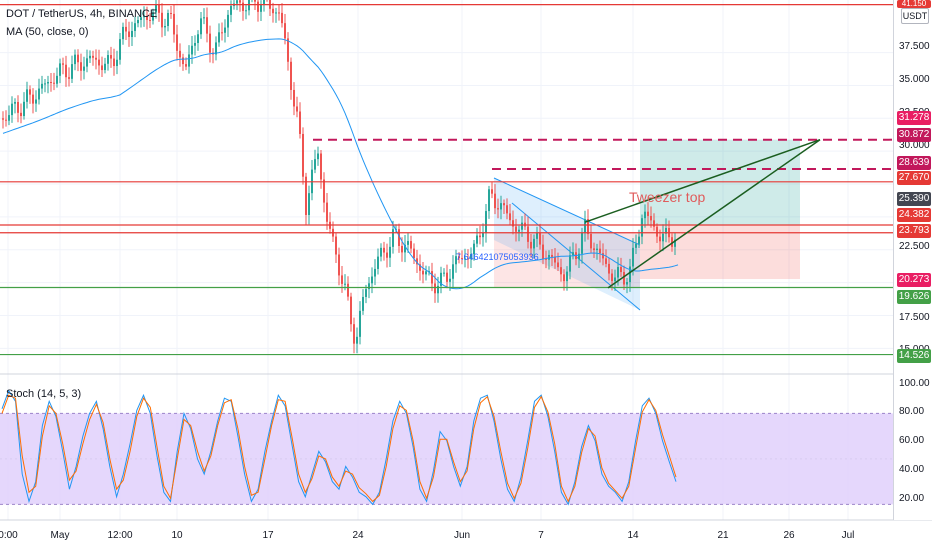 Image resolution: width=932 pixels, height=550 pixels. Describe the element at coordinates (914, 135) in the screenshot. I see `price-tag: 30.872` at that location.